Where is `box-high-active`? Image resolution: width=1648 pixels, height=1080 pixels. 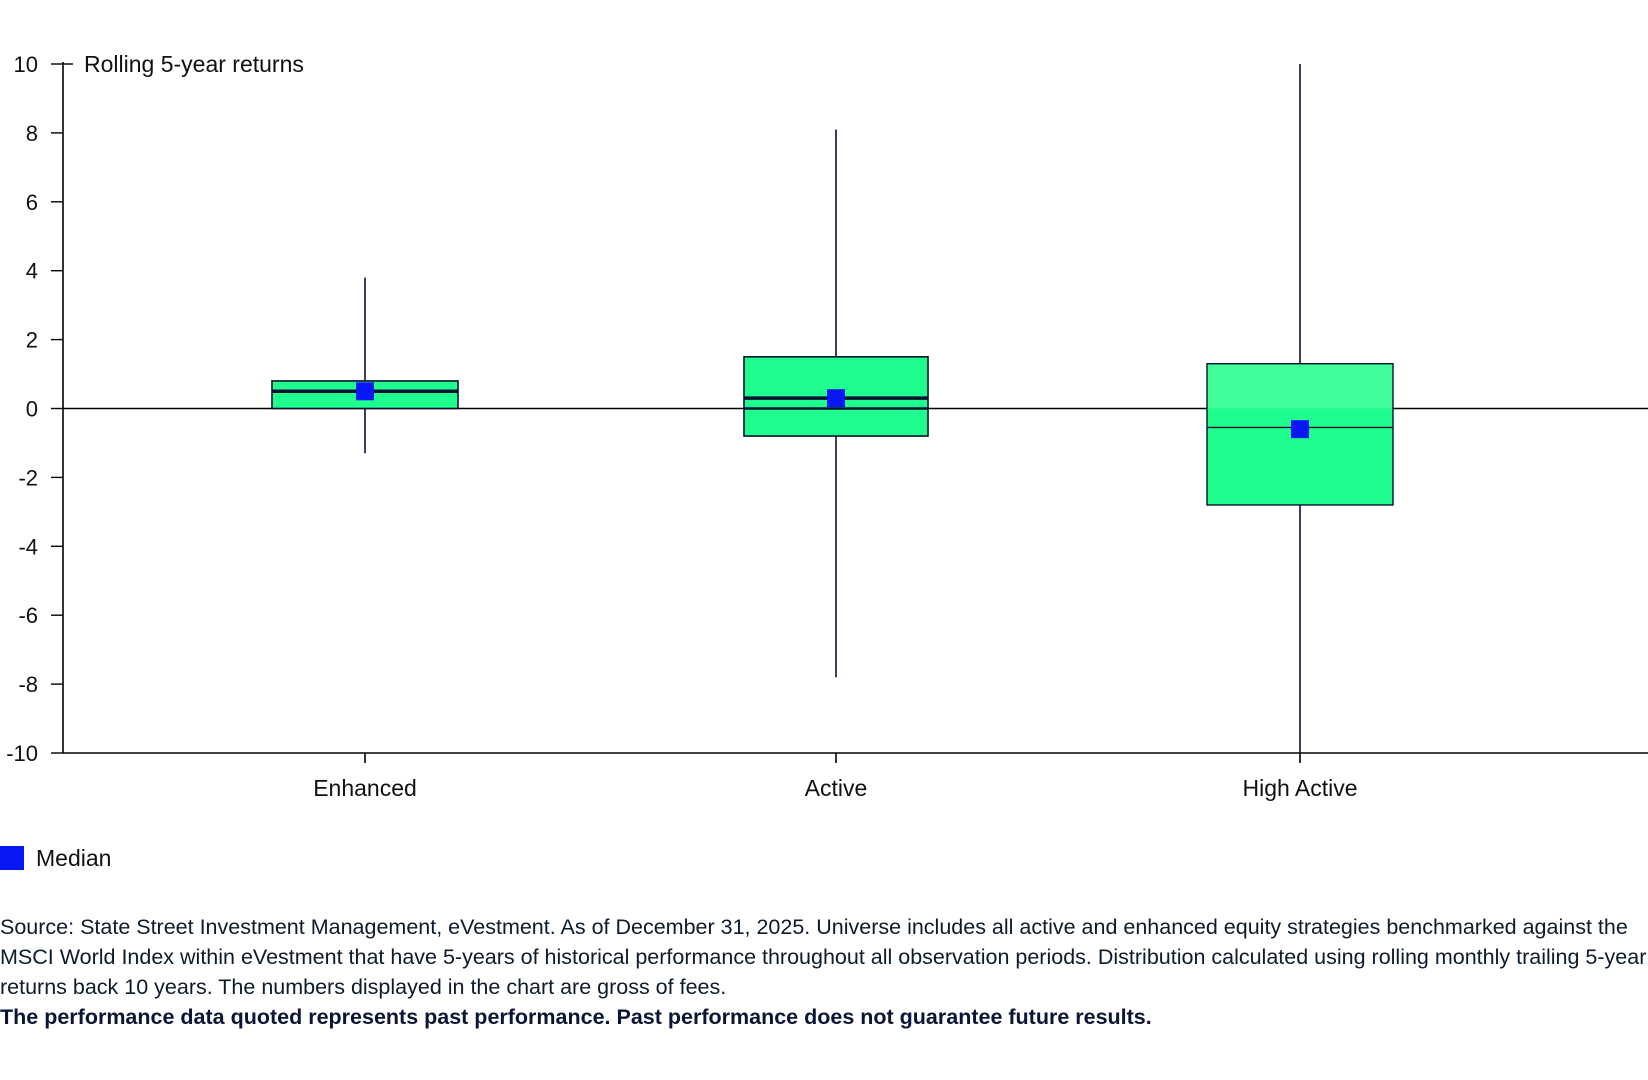 box-high-active is located at coordinates (1300, 408).